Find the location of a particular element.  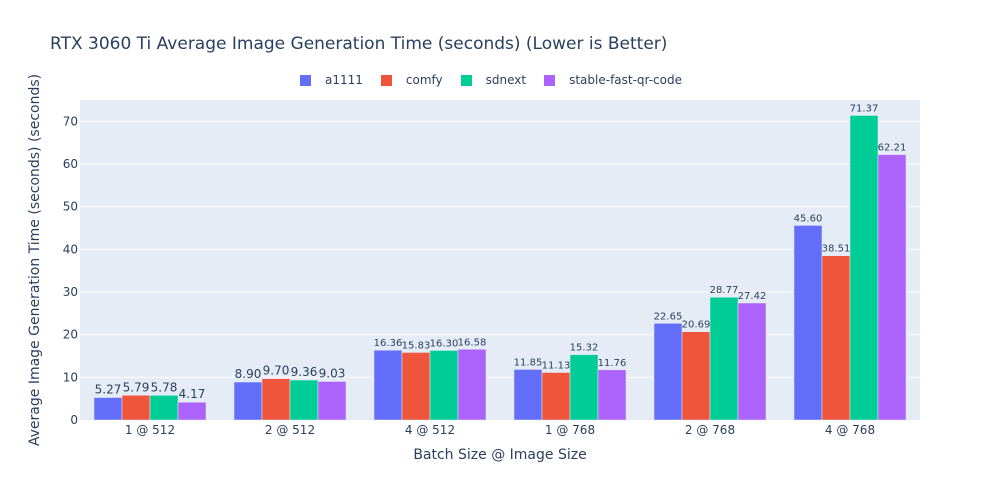

data-label: 38.51 is located at coordinates (836, 249).